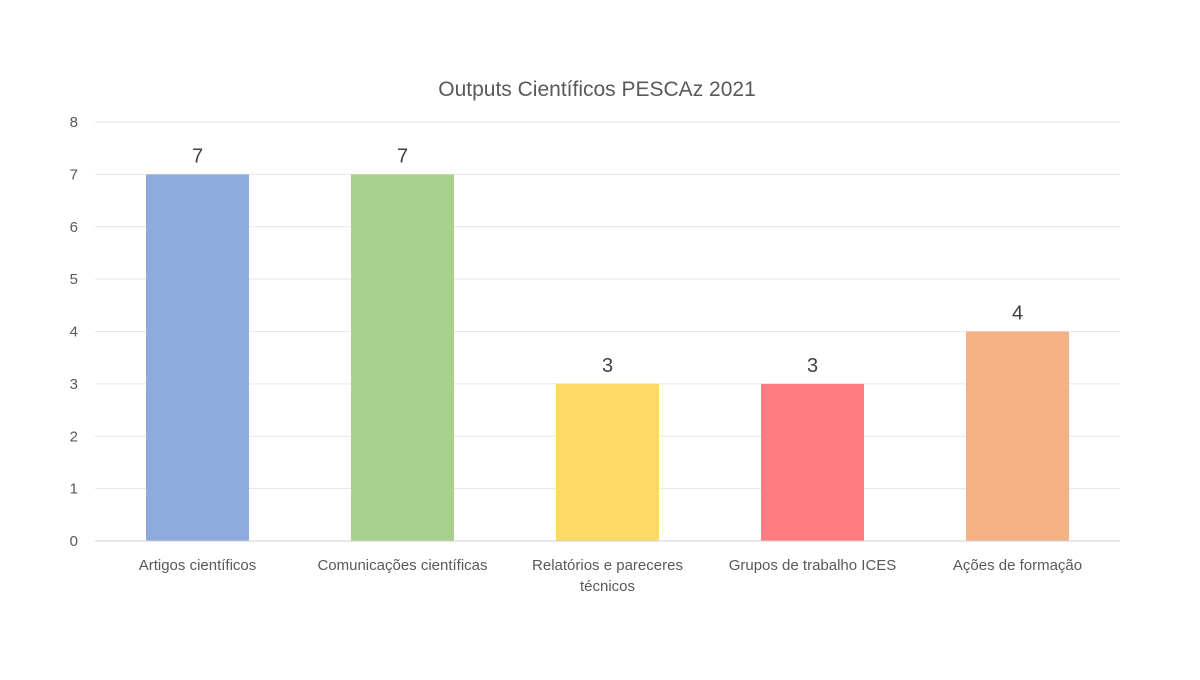 The width and height of the screenshot is (1200, 680). What do you see at coordinates (74, 541) in the screenshot?
I see `y-tick-label: 0` at bounding box center [74, 541].